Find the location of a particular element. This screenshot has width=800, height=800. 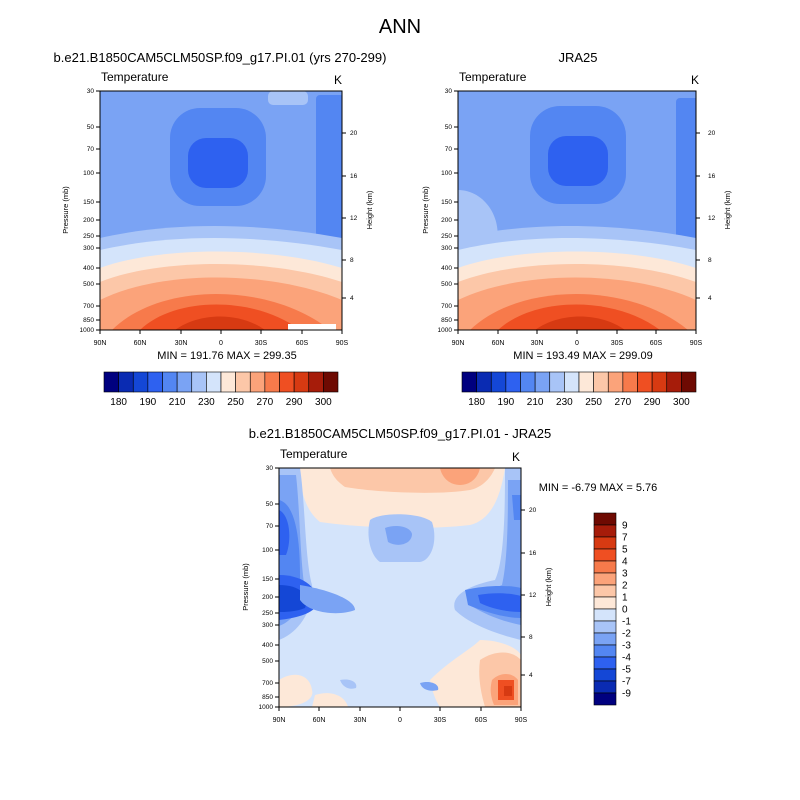

panel-obs-xtick: 30N is located at coordinates (537, 343).